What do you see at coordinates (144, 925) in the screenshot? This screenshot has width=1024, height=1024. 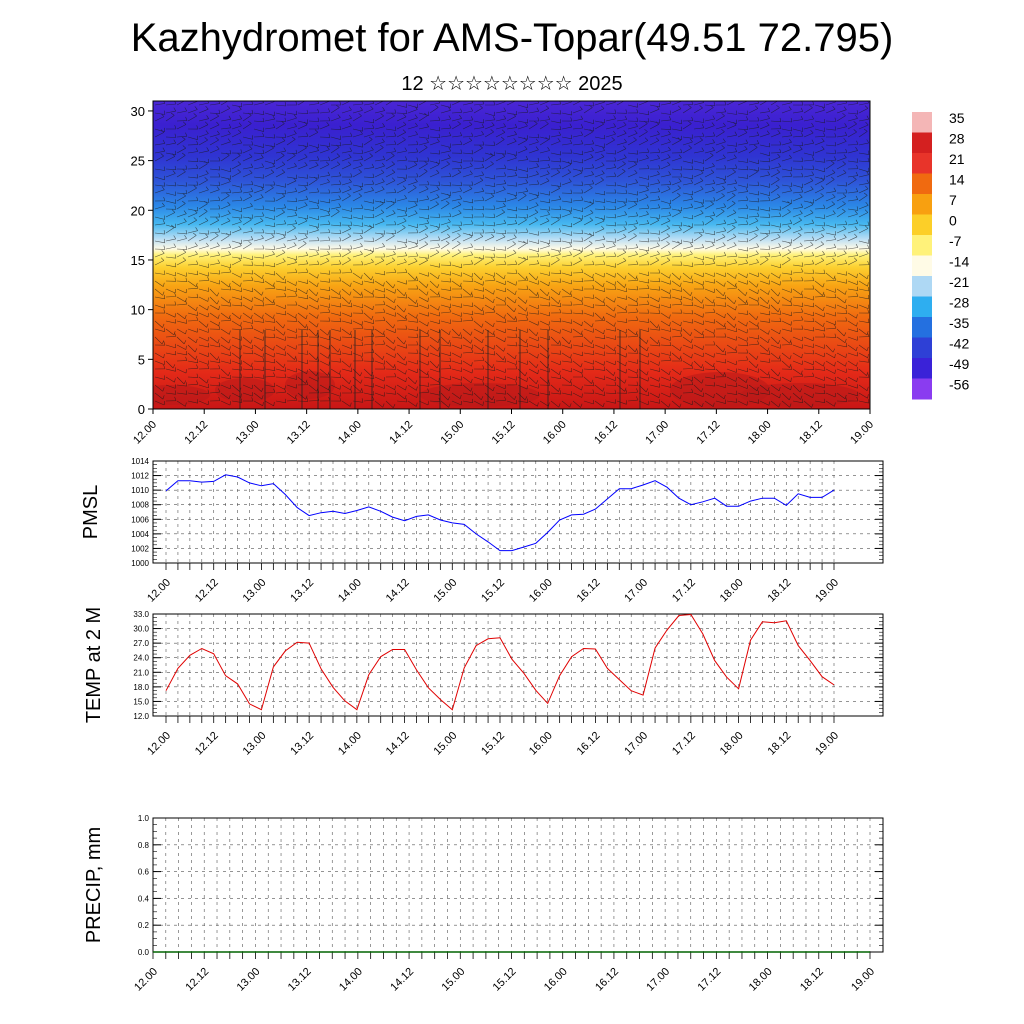 I see `y-tick-label: 0.2` at bounding box center [144, 925].